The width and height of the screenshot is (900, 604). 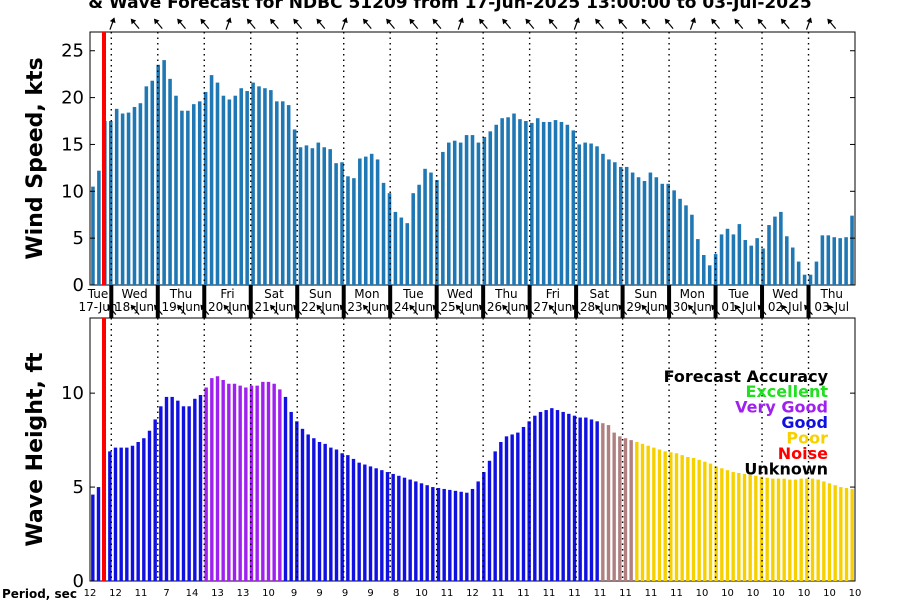 What do you see at coordinates (274, 294) in the screenshot?
I see `day-weekday: Sat` at bounding box center [274, 294].